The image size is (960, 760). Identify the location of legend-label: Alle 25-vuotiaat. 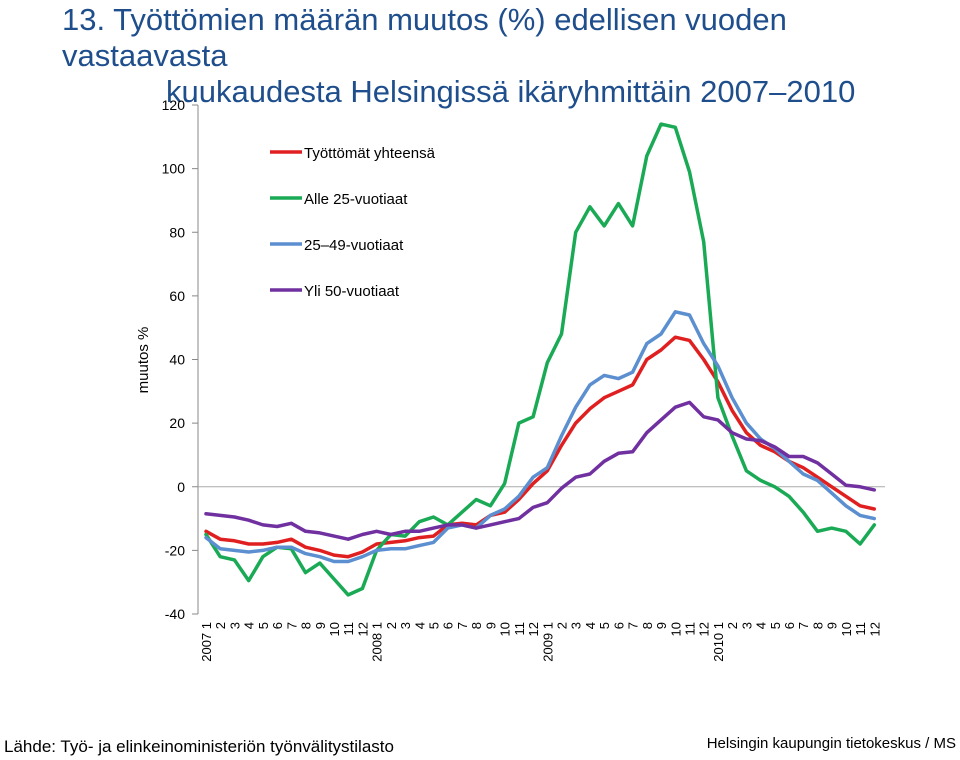
(356, 199).